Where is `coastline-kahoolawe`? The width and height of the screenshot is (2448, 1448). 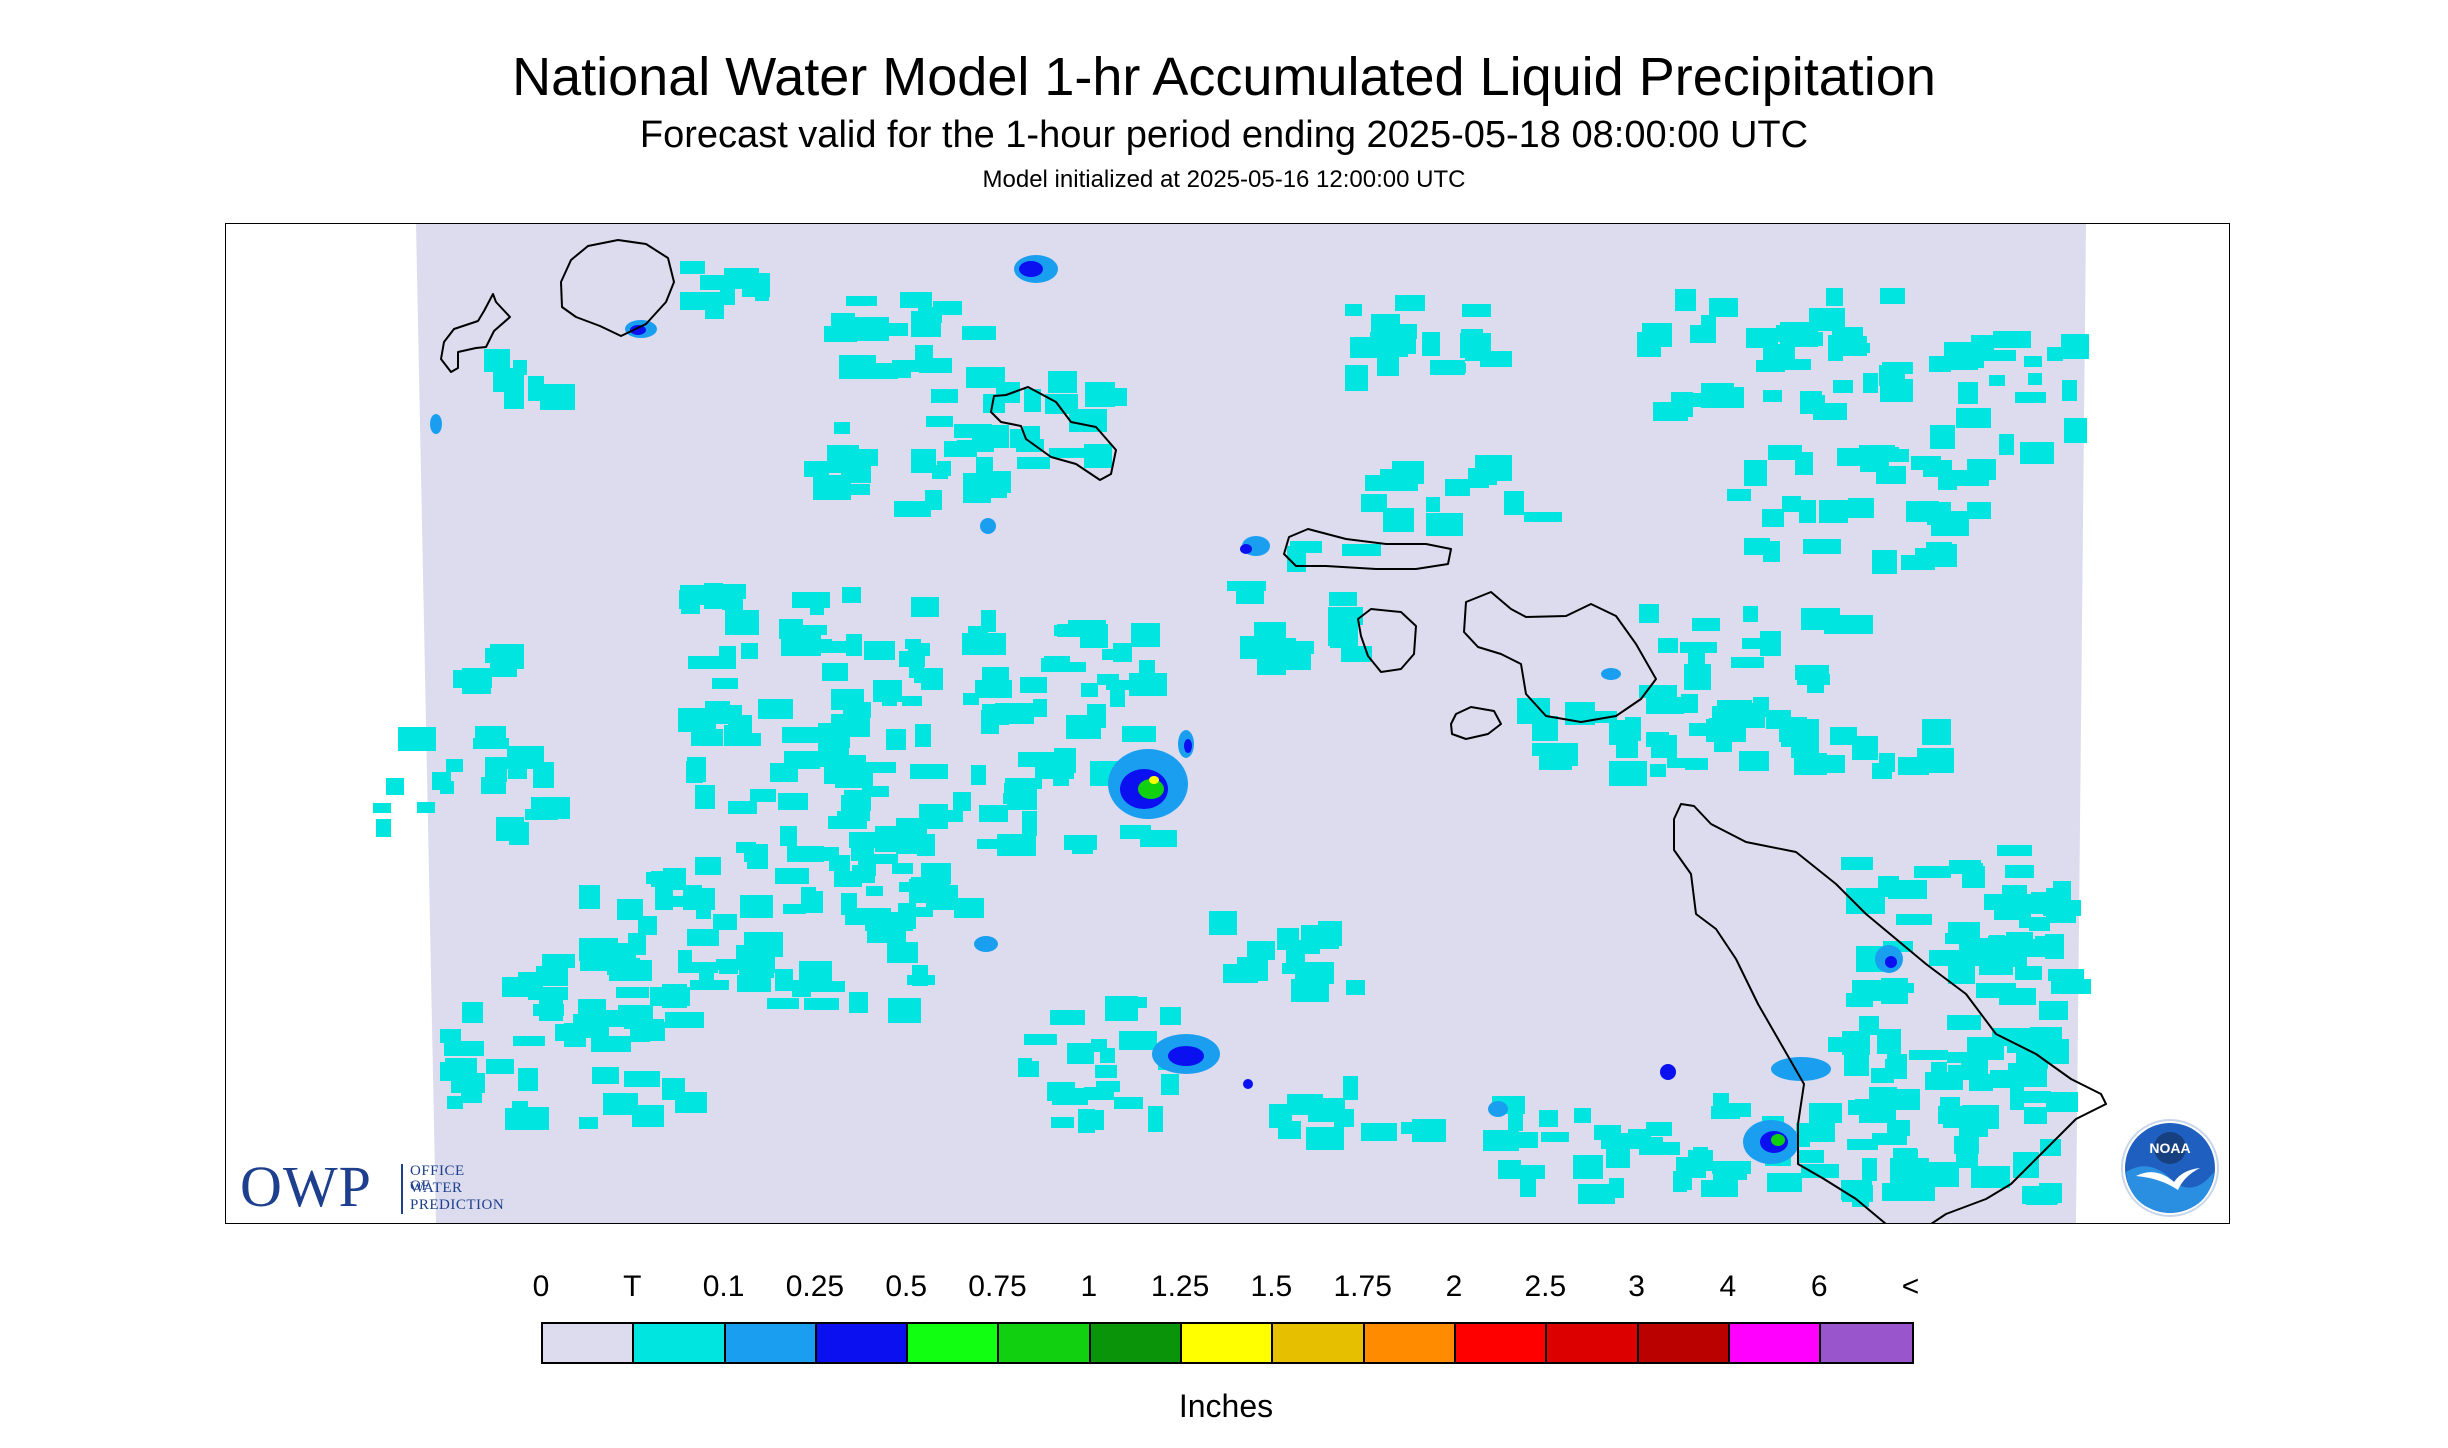 coastline-kahoolawe is located at coordinates (1476, 723).